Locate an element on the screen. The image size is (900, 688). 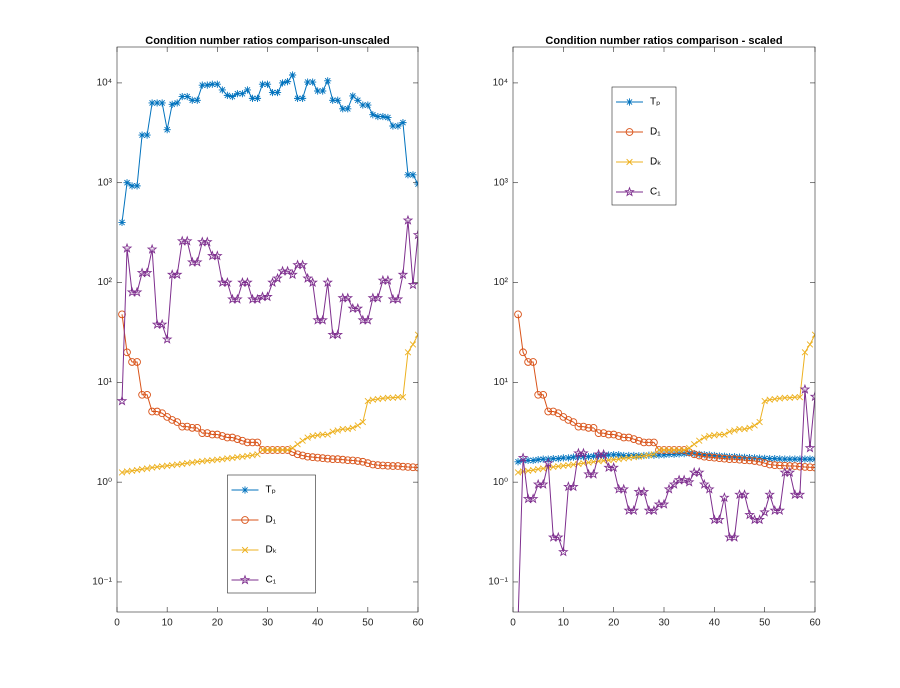
y-tick-label: 10¹ is located at coordinates (501, 382).